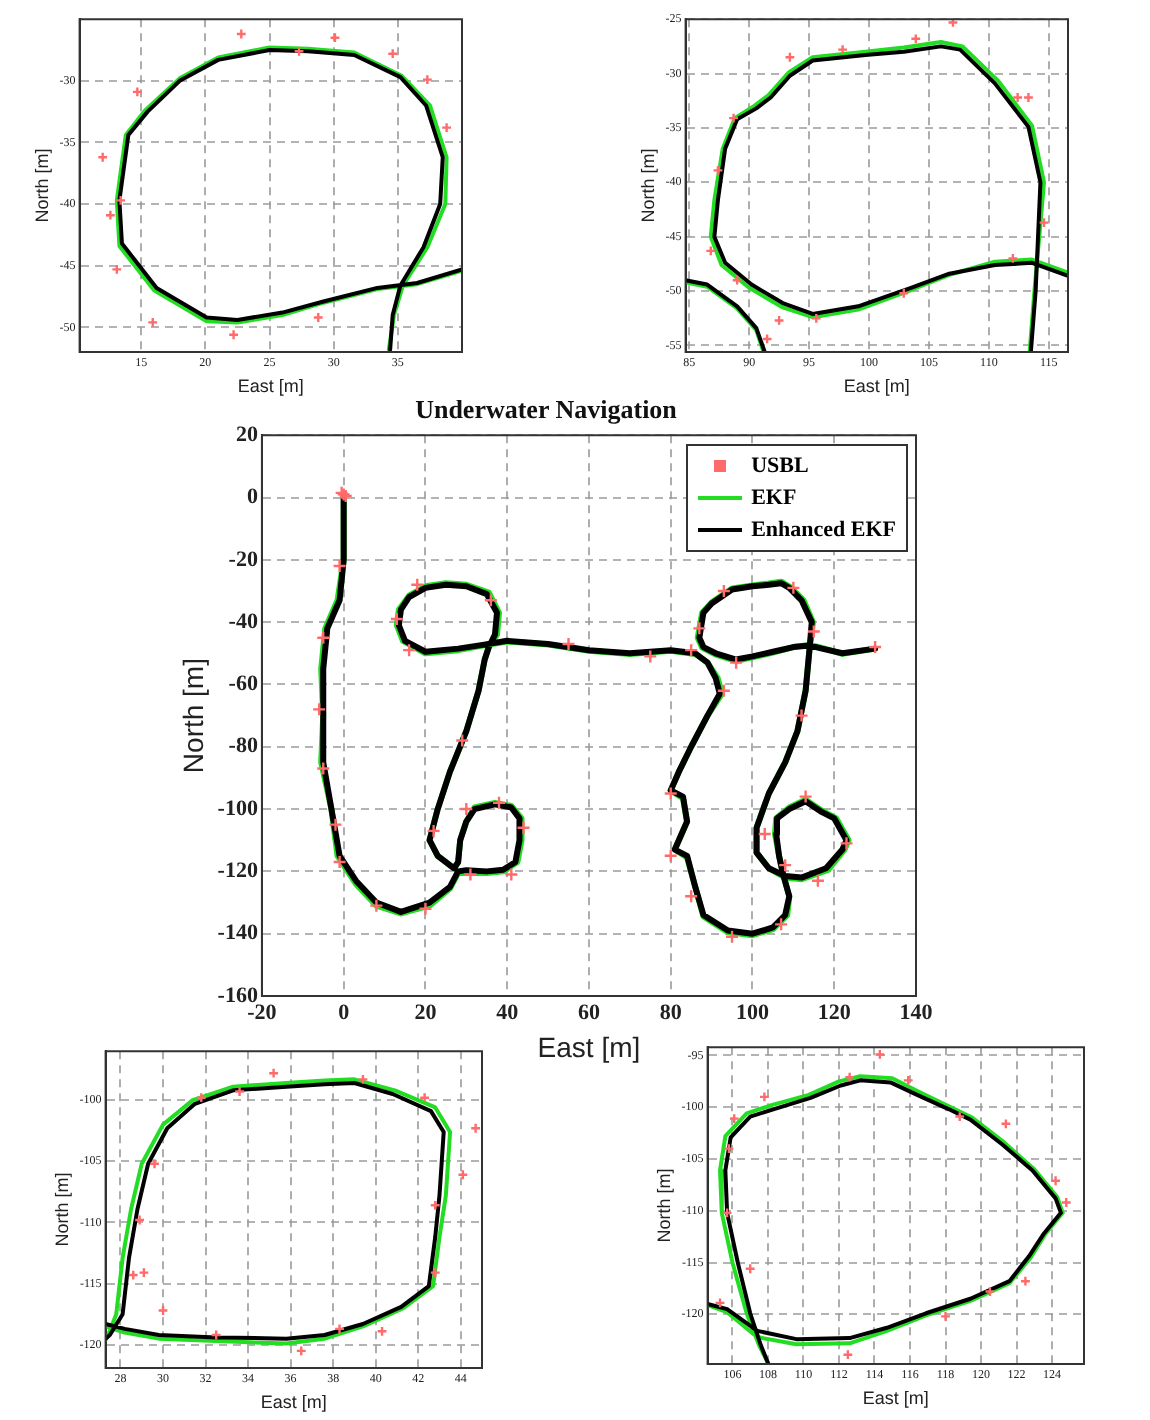  Describe the element at coordinates (752, 1012) in the screenshot. I see `x-tick-label: 100` at that location.